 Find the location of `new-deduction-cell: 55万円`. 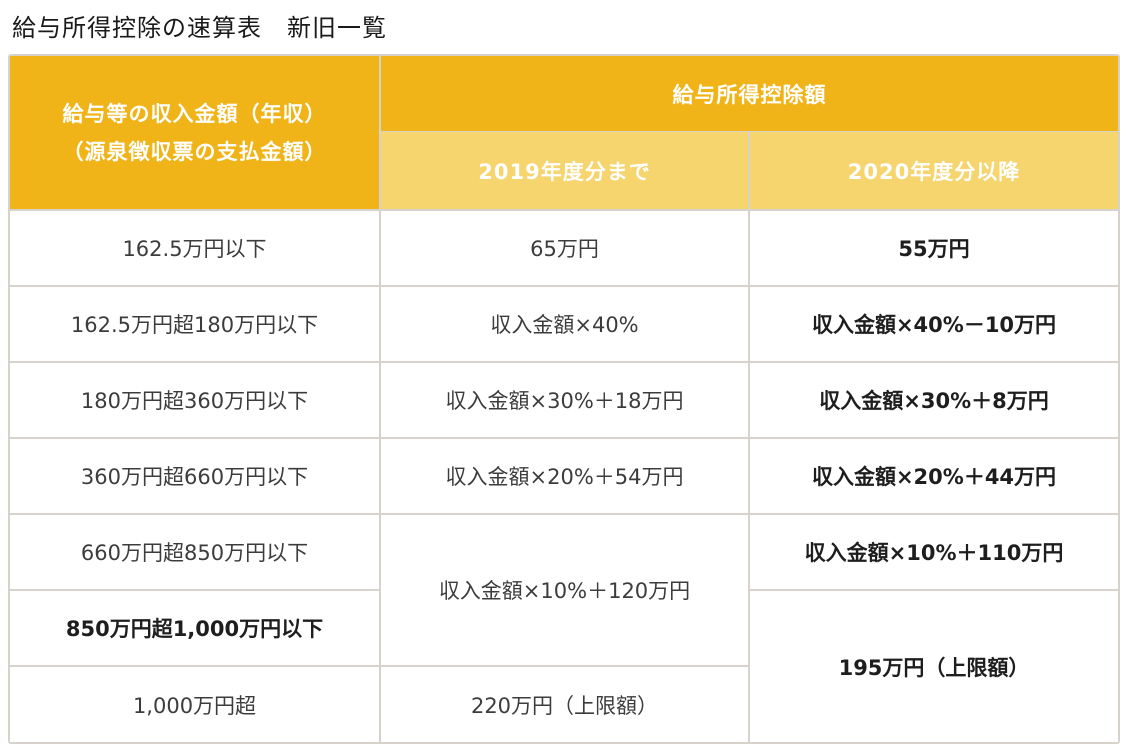

new-deduction-cell: 55万円 is located at coordinates (934, 248).